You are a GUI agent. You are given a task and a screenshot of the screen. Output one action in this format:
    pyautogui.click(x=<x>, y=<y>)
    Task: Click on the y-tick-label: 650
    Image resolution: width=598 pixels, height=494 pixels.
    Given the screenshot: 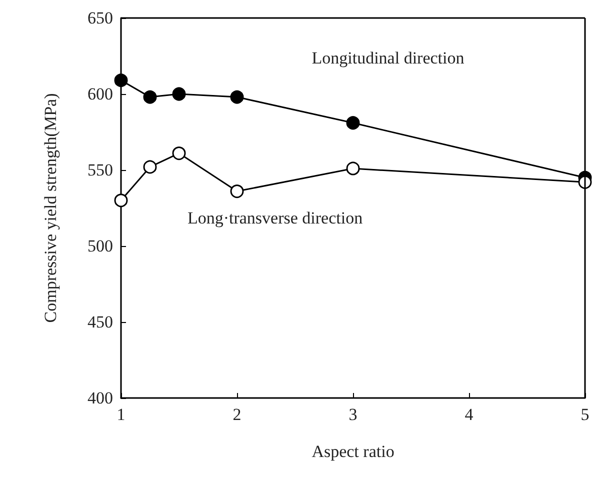 What is the action you would take?
    pyautogui.click(x=100, y=18)
    